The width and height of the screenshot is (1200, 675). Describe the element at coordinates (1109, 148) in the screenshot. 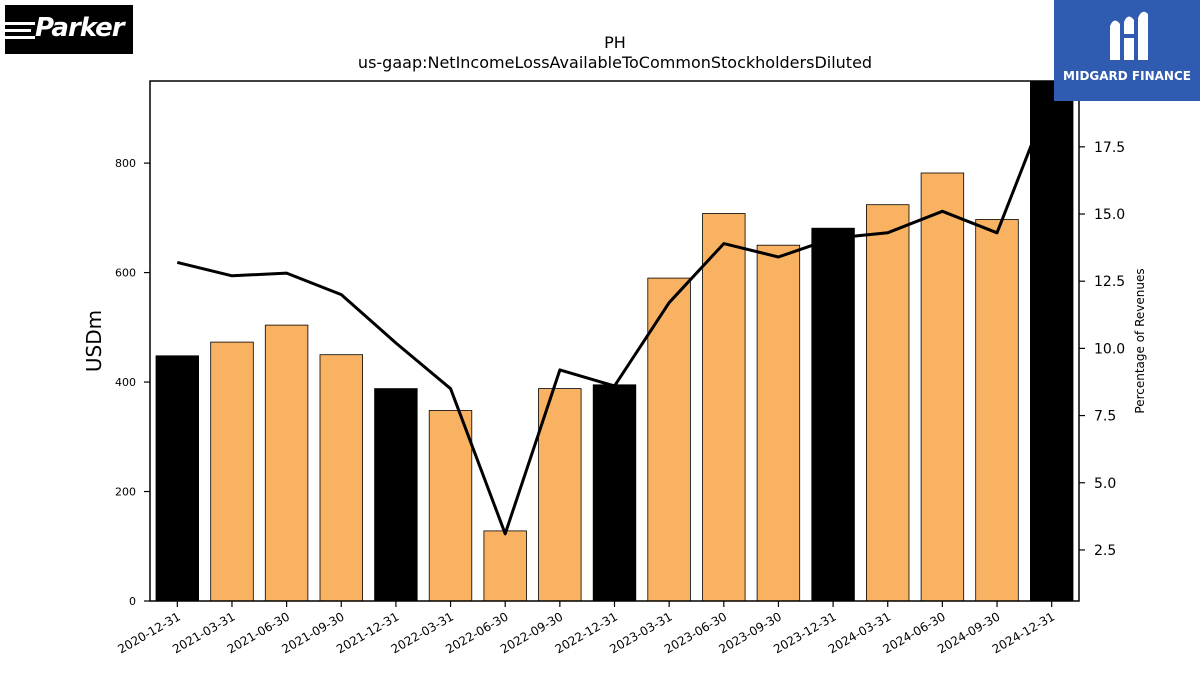

I see `y2-tick-label: 17.5` at that location.